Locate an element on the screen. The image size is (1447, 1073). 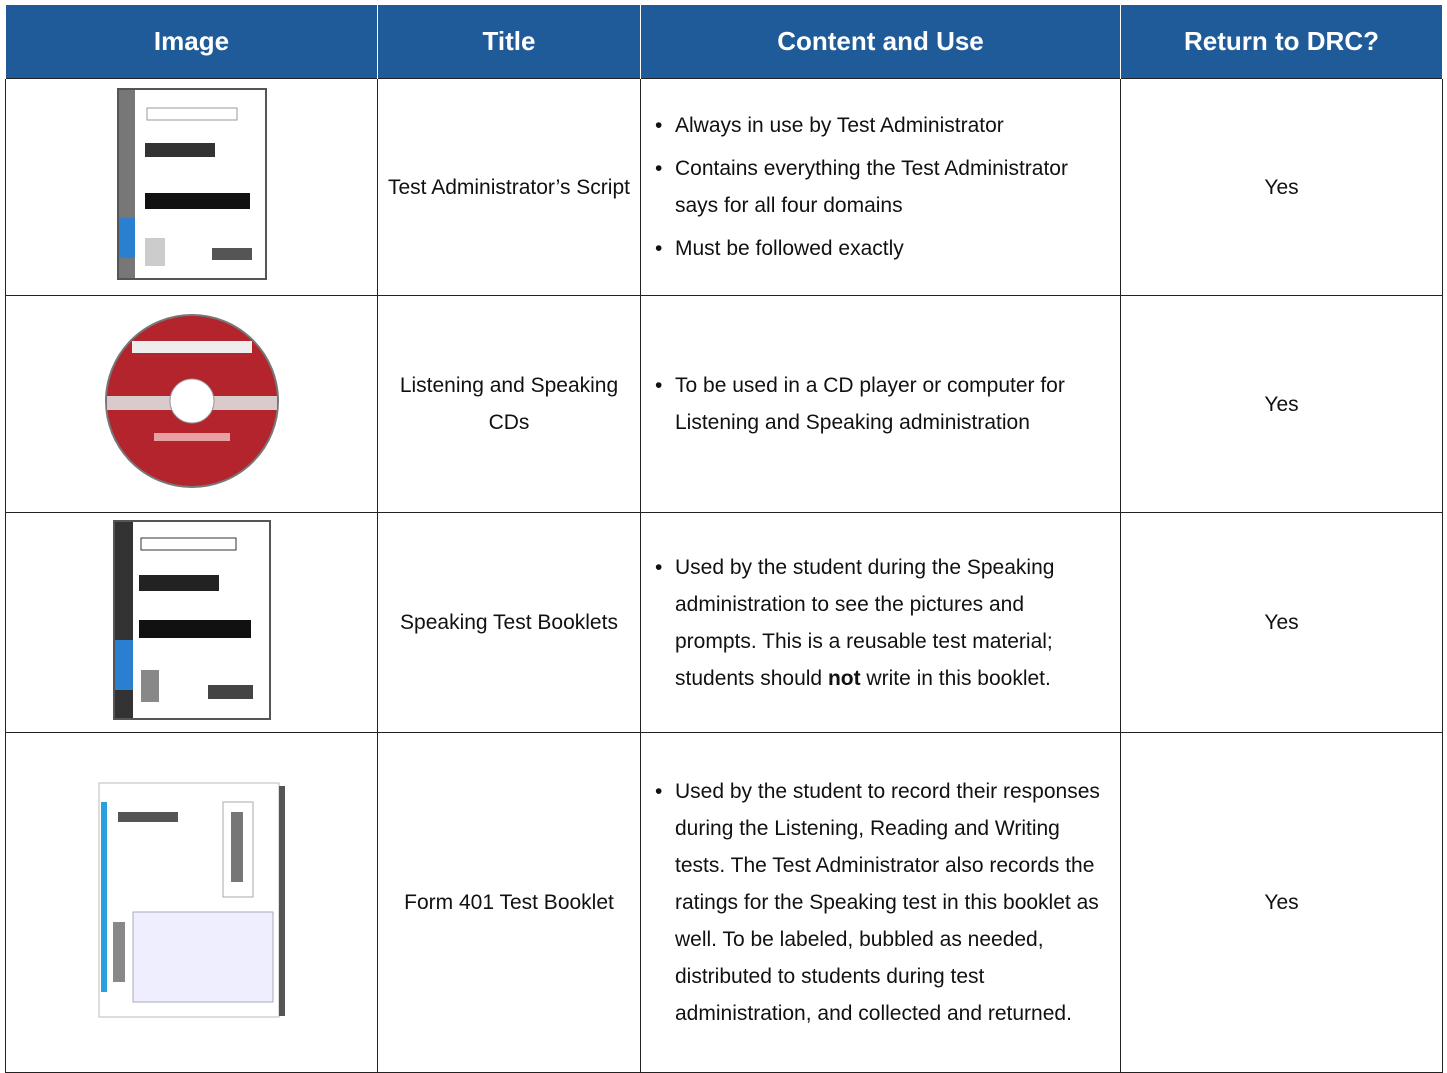
title-cell: Speaking Test Booklets is located at coordinates (509, 622).